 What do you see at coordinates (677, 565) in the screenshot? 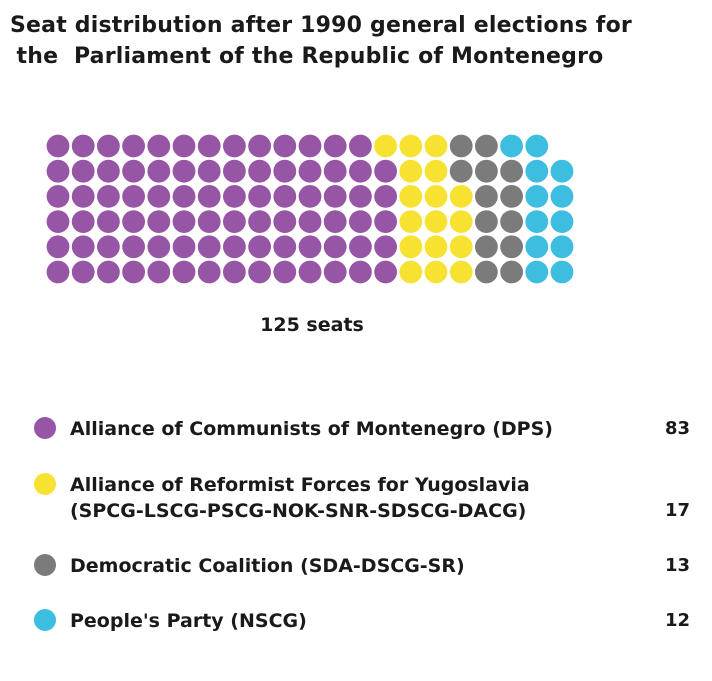
I see `legend-count-democratic-coalition: 13` at bounding box center [677, 565].